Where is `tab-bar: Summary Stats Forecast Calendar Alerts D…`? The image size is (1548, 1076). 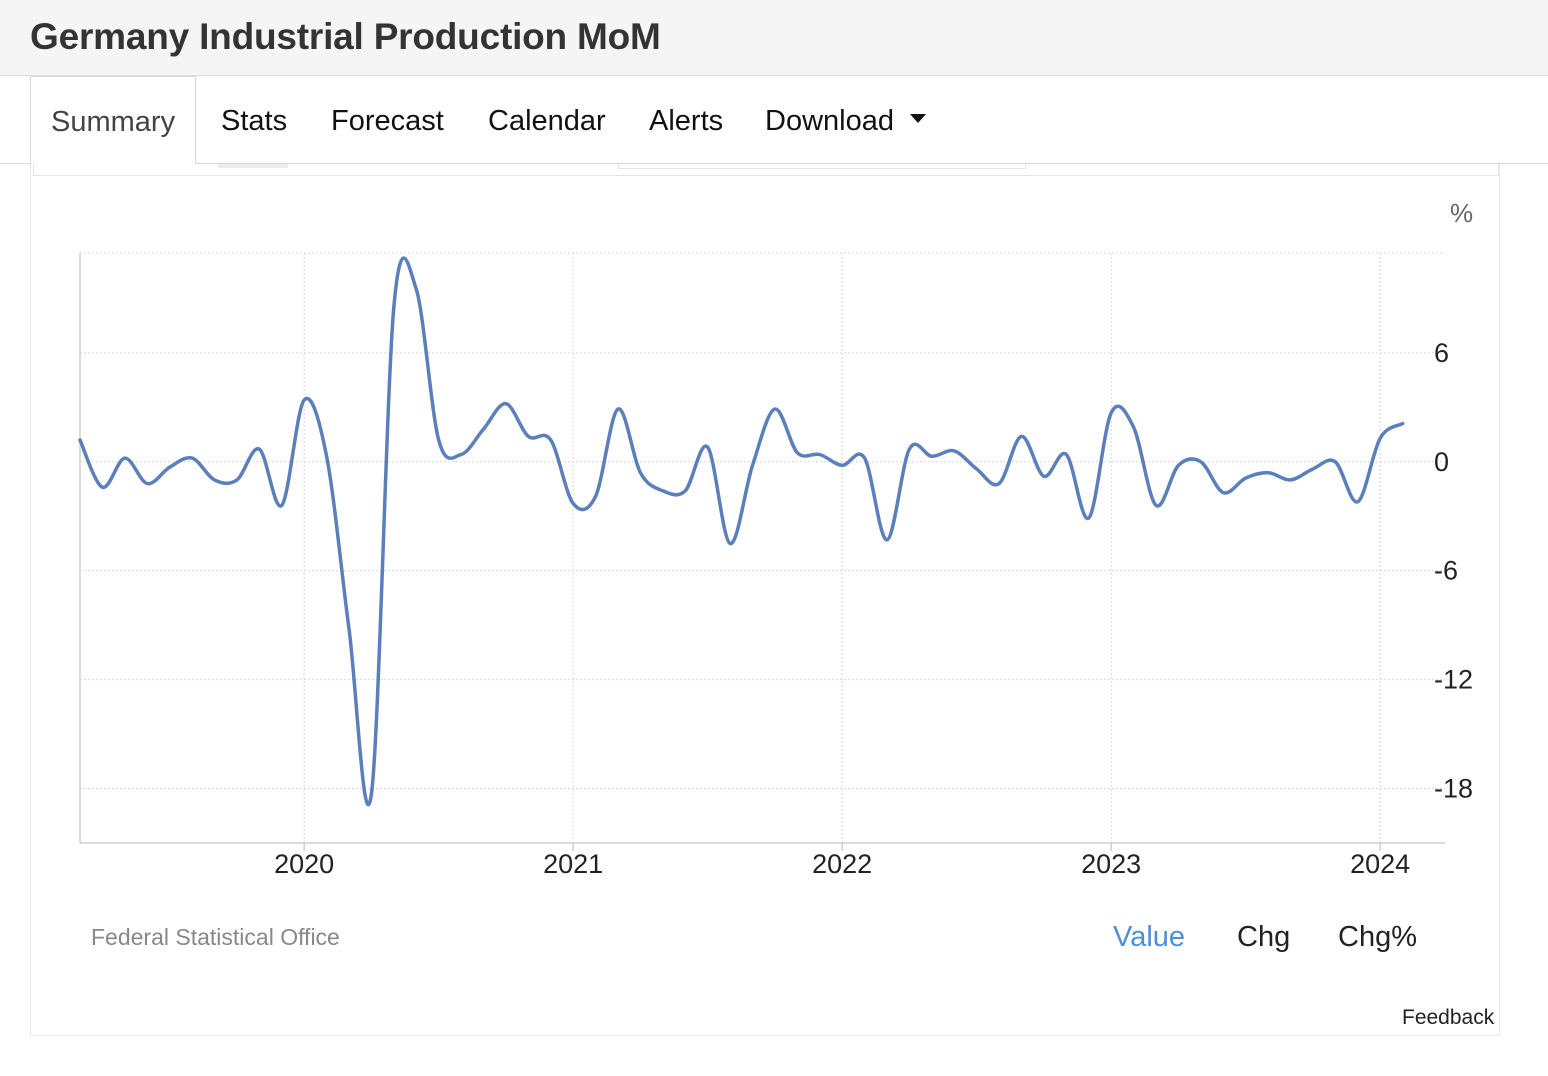 tab-bar: Summary Stats Forecast Calendar Alerts D… is located at coordinates (774, 120).